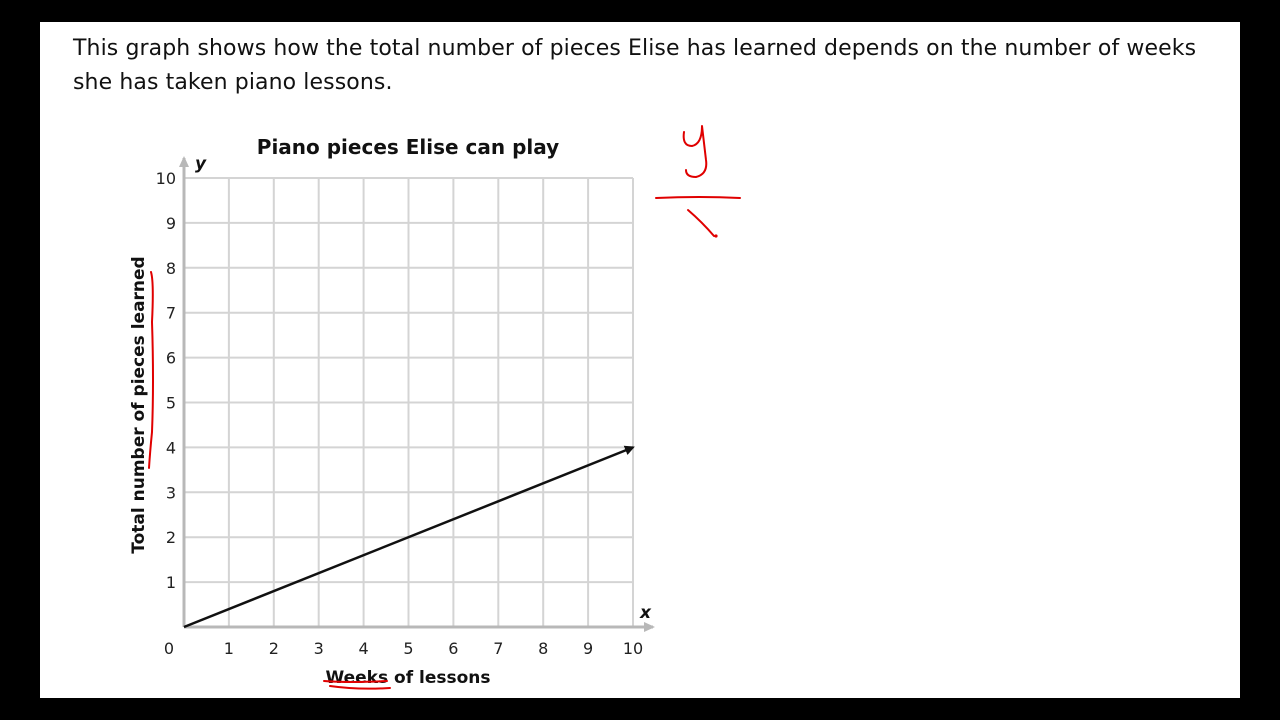 Image resolution: width=1280 pixels, height=720 pixels. I want to click on handwritten-weeks-underline, so click(357, 685).